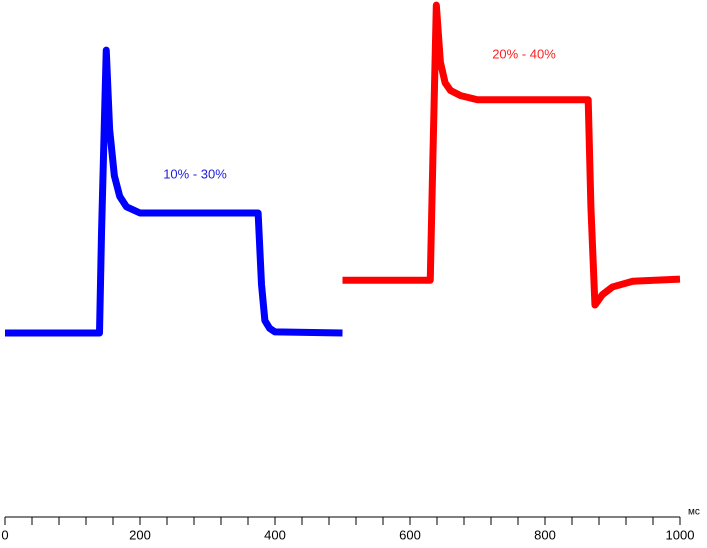 This screenshot has width=707, height=548. Describe the element at coordinates (275, 534) in the screenshot. I see `x-tick-label: 400` at that location.